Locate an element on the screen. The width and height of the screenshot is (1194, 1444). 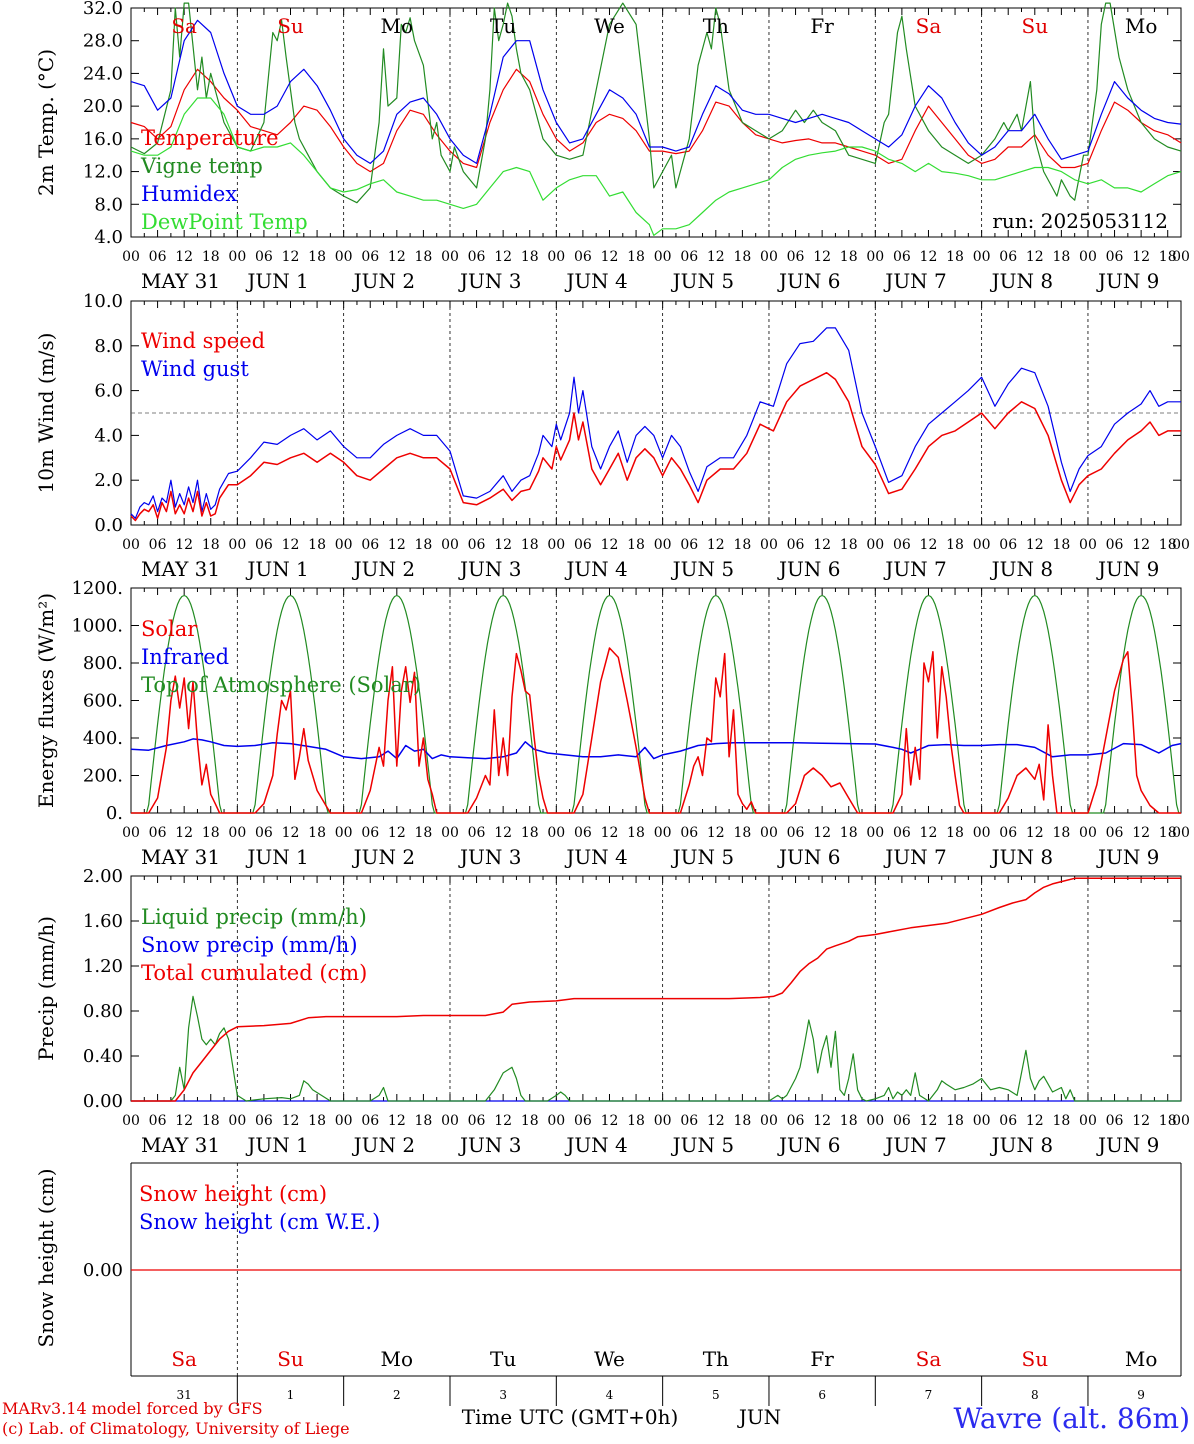
legend-entry: Solar is located at coordinates (169, 629).